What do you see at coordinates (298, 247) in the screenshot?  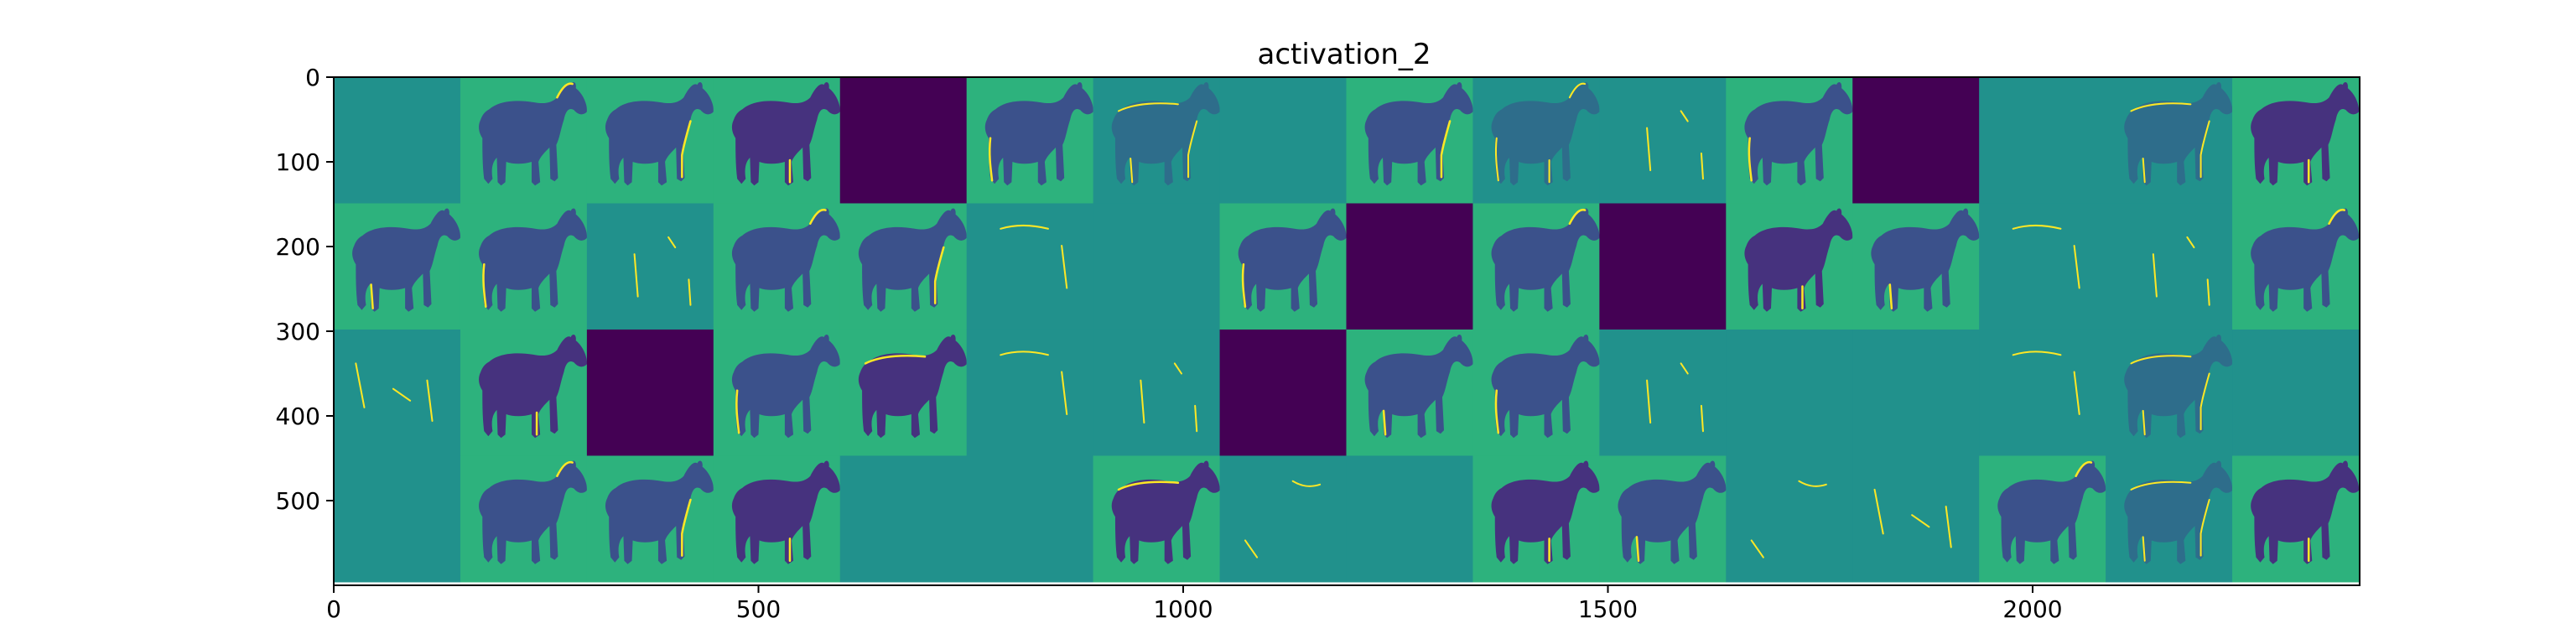 I see `y-tick-label: 200` at bounding box center [298, 247].